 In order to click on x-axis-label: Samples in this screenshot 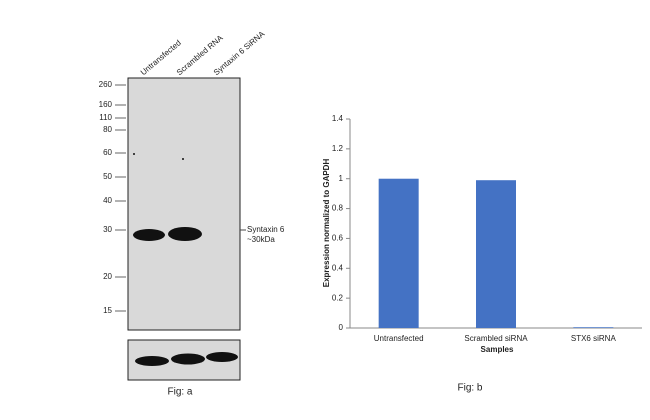, I will do `click(497, 349)`.